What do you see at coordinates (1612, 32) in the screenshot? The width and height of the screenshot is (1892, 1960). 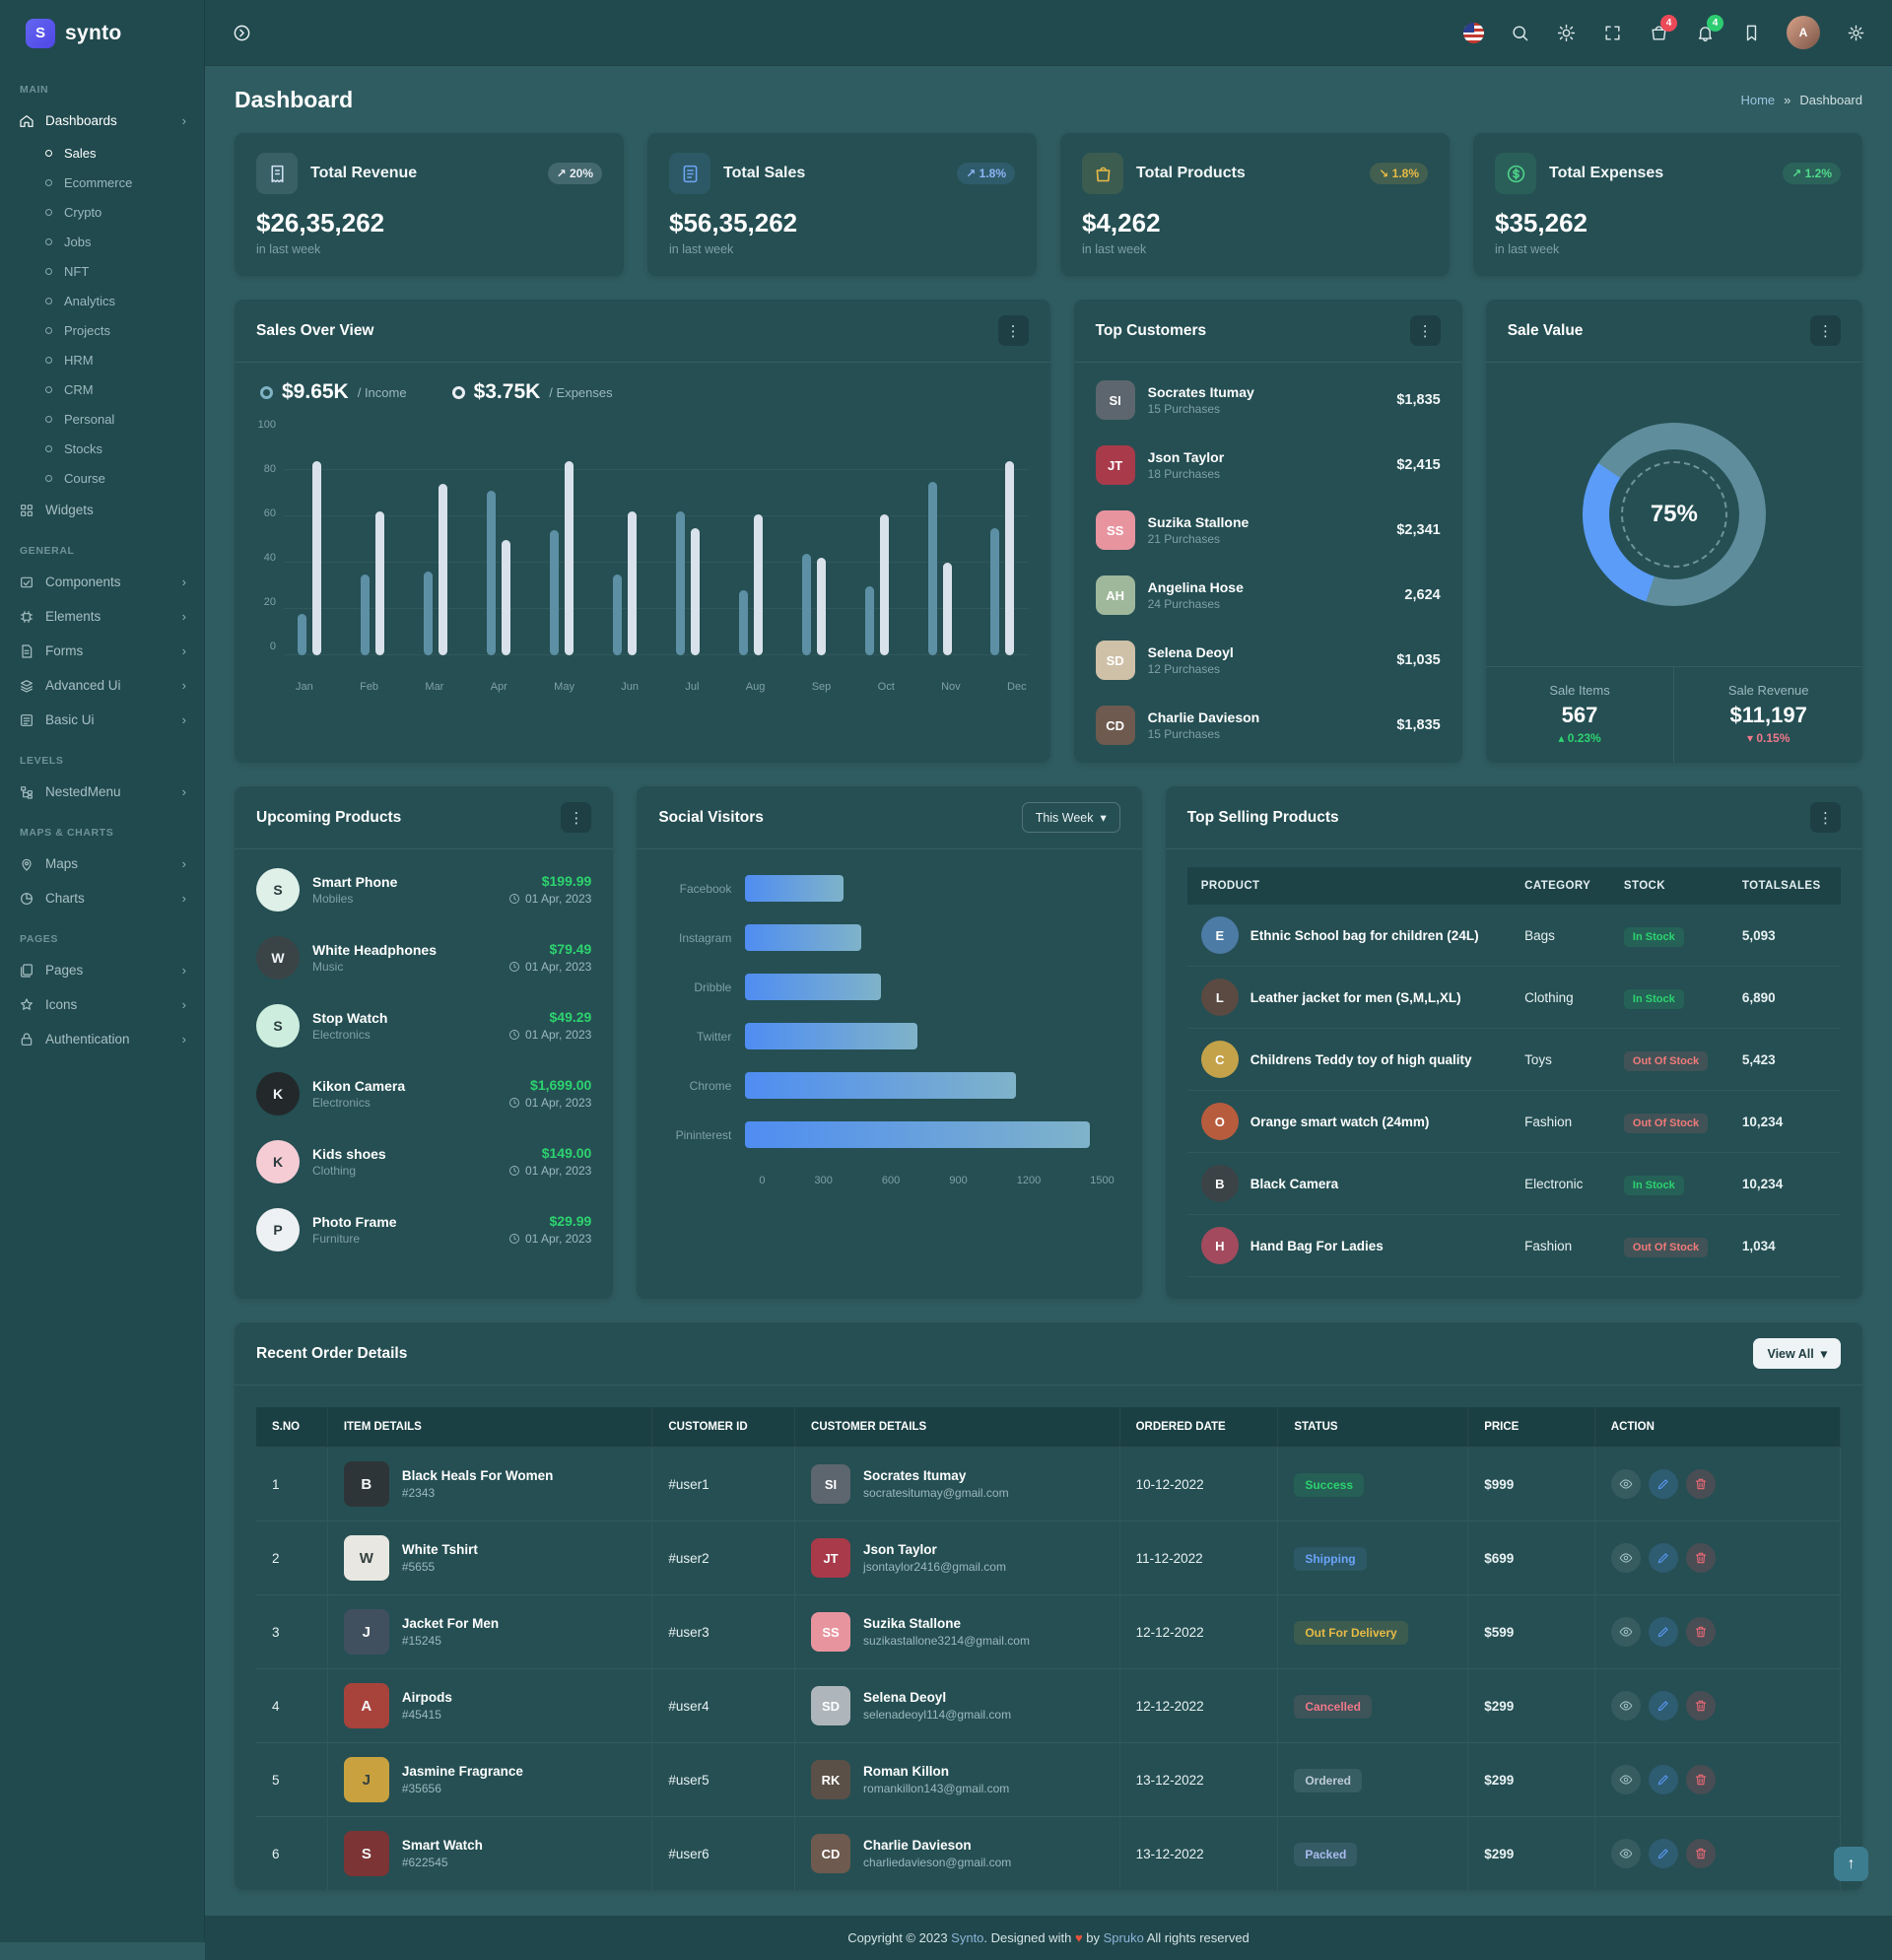 I see `fullscreen-icon` at bounding box center [1612, 32].